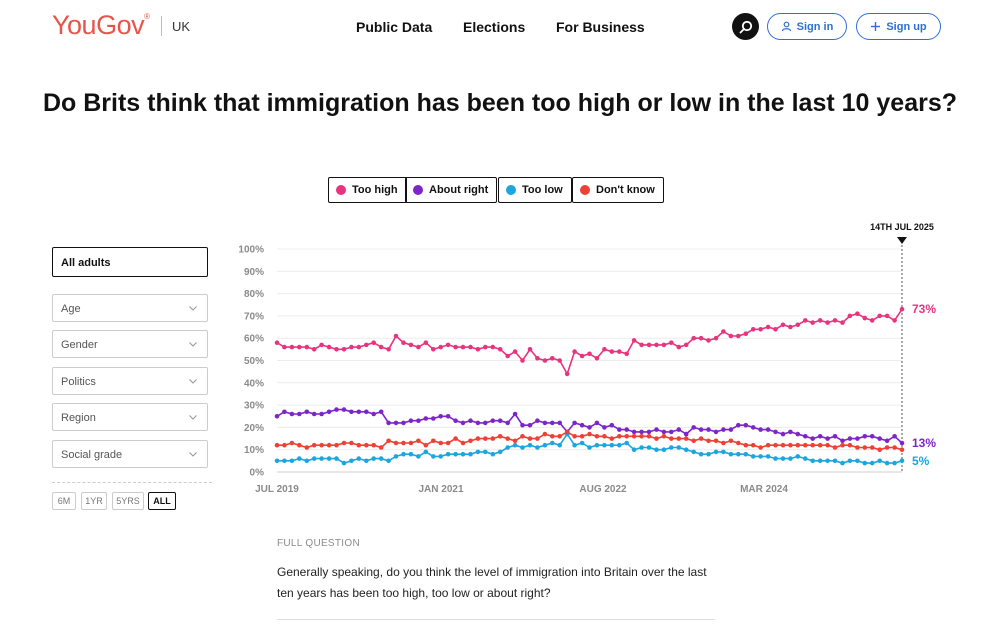 Image resolution: width=1000 pixels, height=624 pixels. I want to click on range-all-button: ALL, so click(162, 501).